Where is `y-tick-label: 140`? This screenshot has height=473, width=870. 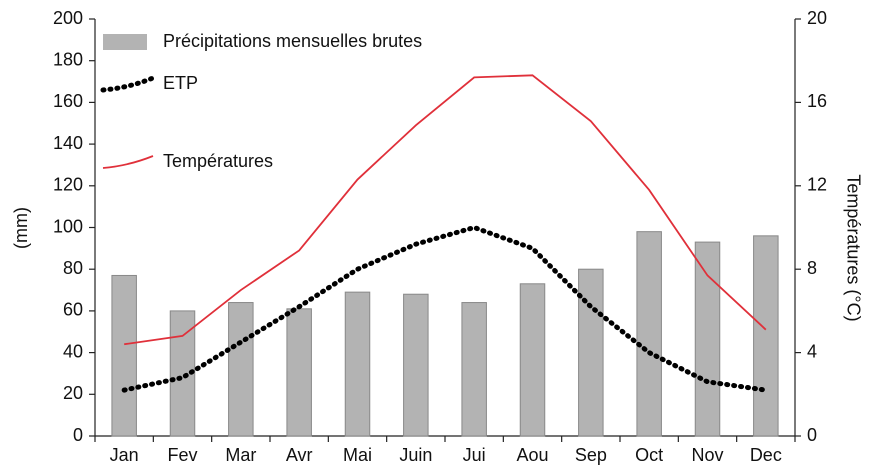 y-tick-label: 140 is located at coordinates (68, 143).